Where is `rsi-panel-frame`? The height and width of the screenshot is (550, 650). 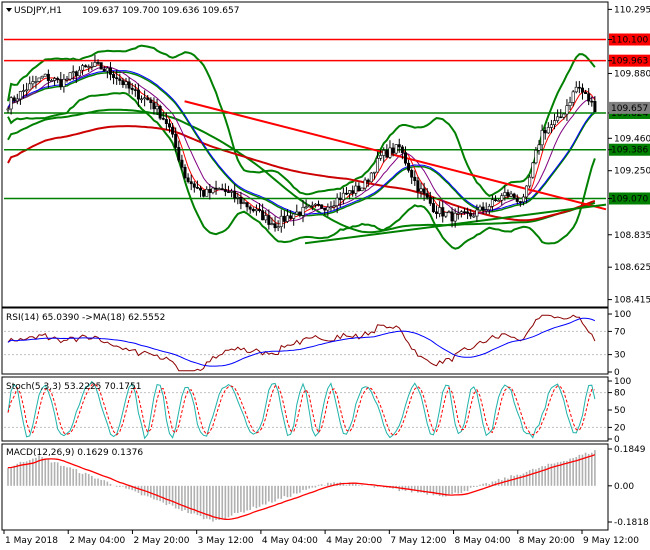 rsi-panel-frame is located at coordinates (305, 341).